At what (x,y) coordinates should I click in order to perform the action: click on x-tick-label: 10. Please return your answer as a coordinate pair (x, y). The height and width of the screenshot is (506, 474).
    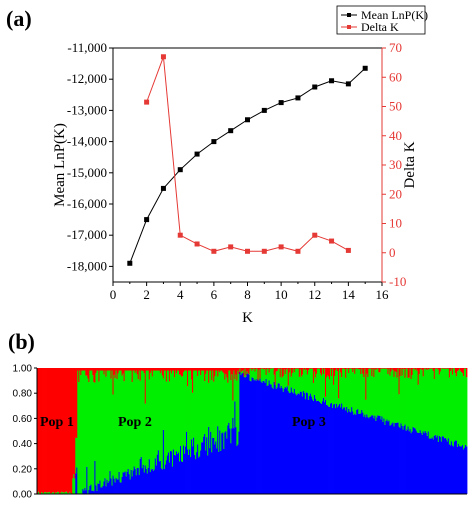
    Looking at the image, I should click on (281, 294).